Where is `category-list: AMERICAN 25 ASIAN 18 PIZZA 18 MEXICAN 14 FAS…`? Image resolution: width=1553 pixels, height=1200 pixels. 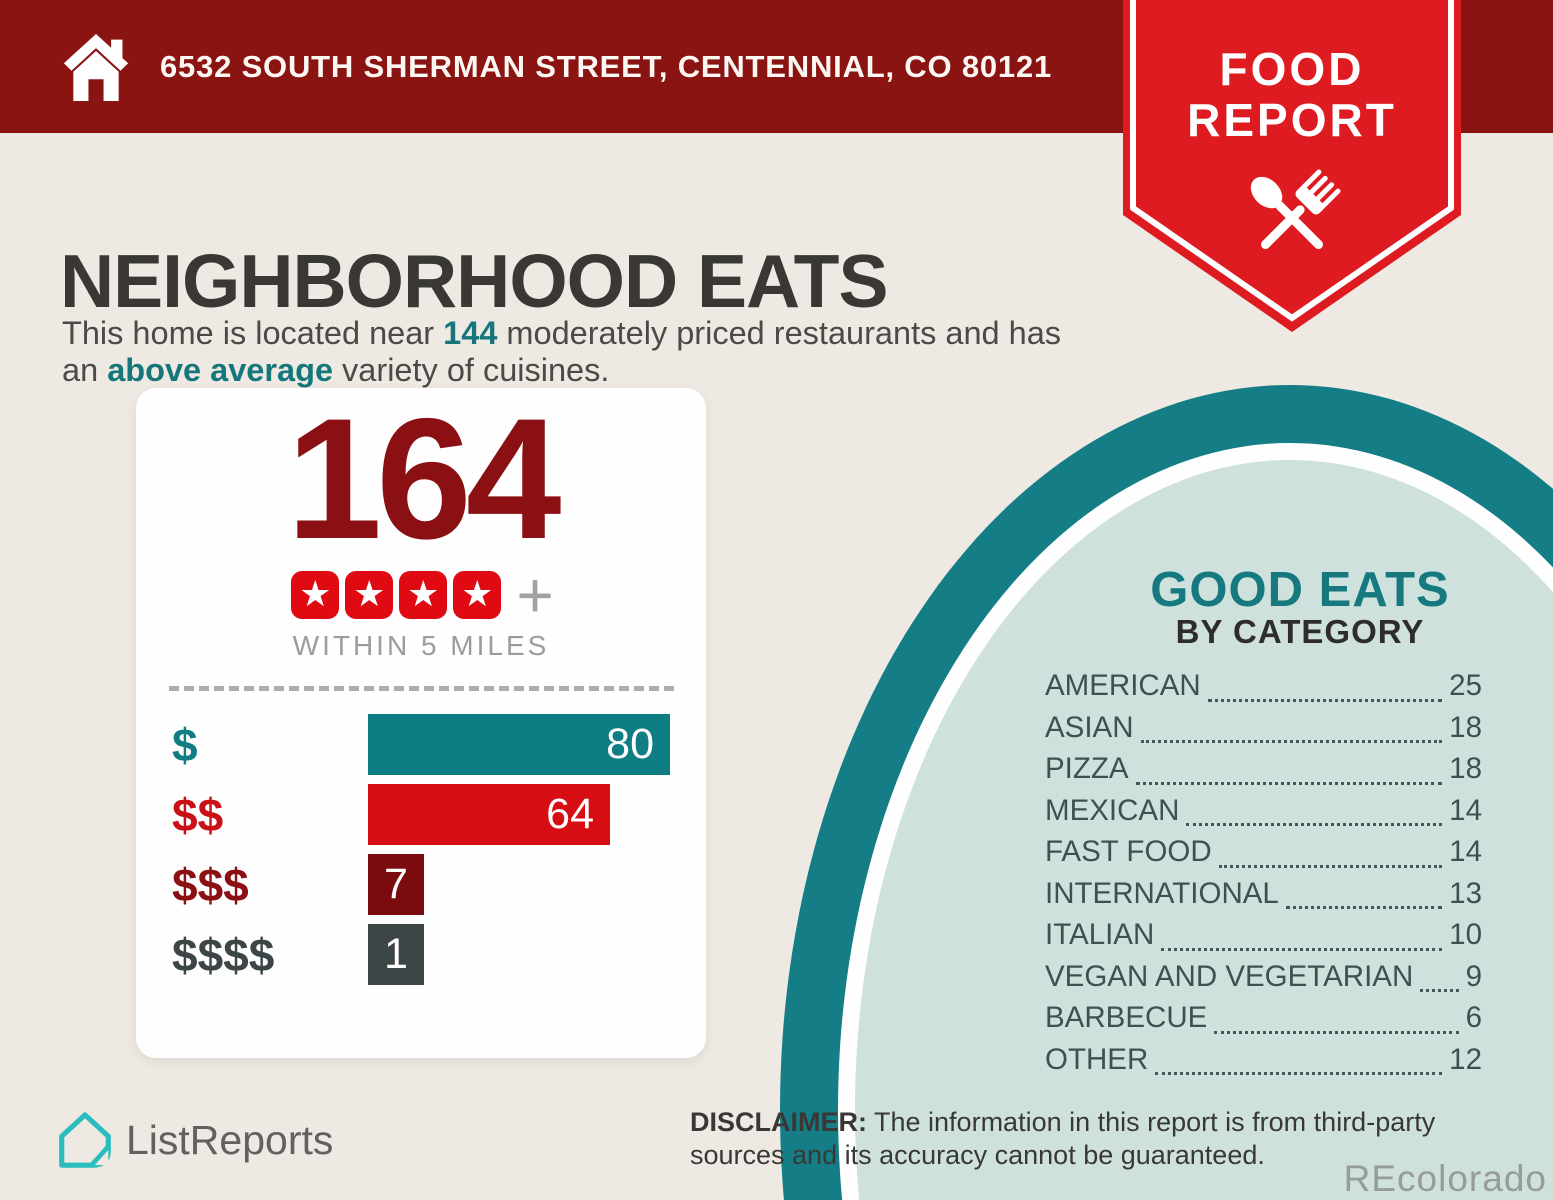 category-list: AMERICAN 25 ASIAN 18 PIZZA 18 MEXICAN 14 FAS… is located at coordinates (1263, 876).